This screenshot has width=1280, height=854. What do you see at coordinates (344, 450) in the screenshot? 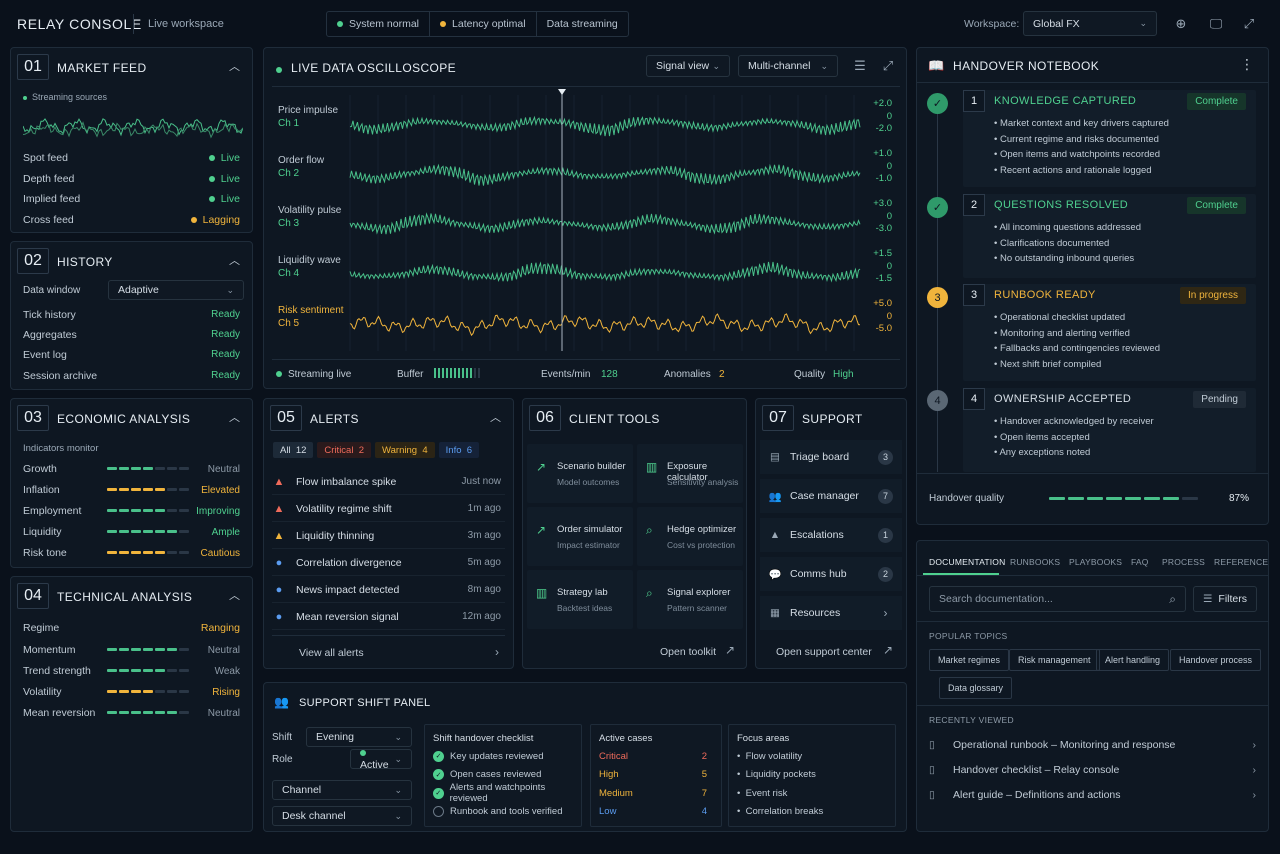
I see `filter-critical: Critical 2` at bounding box center [344, 450].